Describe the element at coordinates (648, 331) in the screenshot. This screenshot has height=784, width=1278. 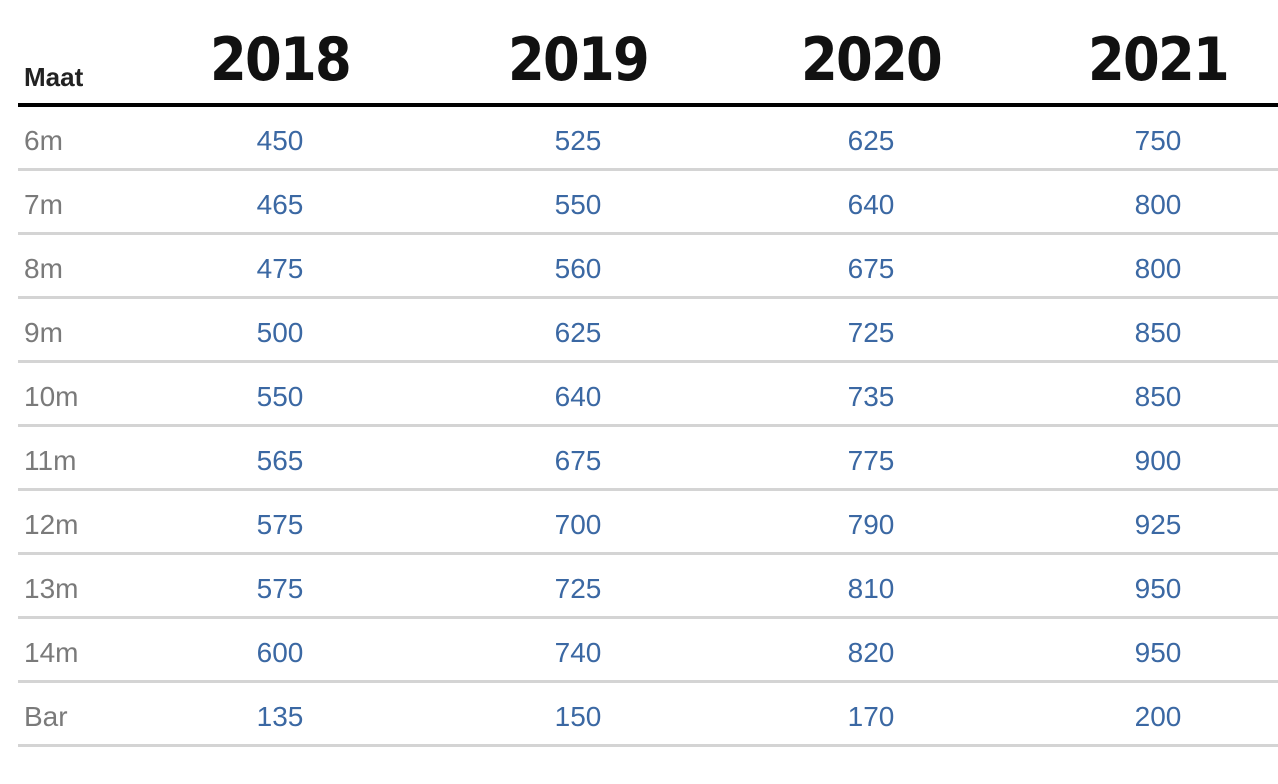
I see `table-row: 9m 500 625 725 850` at that location.